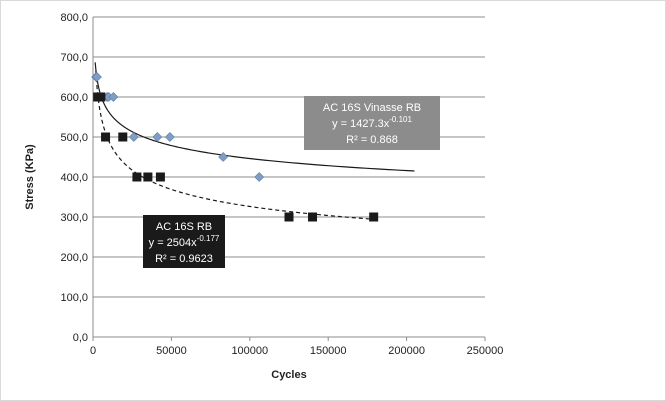  What do you see at coordinates (372, 108) in the screenshot?
I see `vinasse-box-title: AC 16S Vinasse RB` at bounding box center [372, 108].